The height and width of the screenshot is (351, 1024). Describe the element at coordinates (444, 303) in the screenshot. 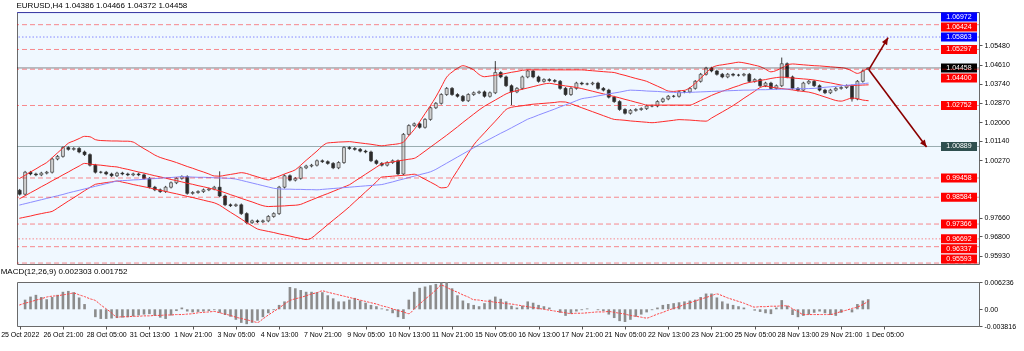

I see `line-series` at that location.